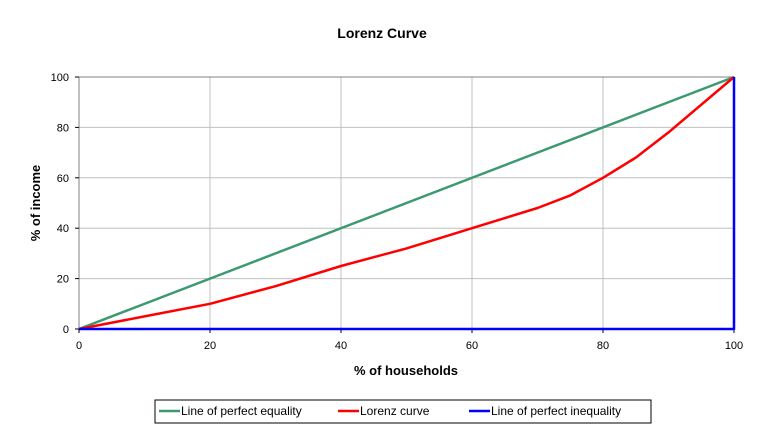 This screenshot has width=765, height=436. Describe the element at coordinates (395, 411) in the screenshot. I see `legend-label: Lorenz curve` at that location.